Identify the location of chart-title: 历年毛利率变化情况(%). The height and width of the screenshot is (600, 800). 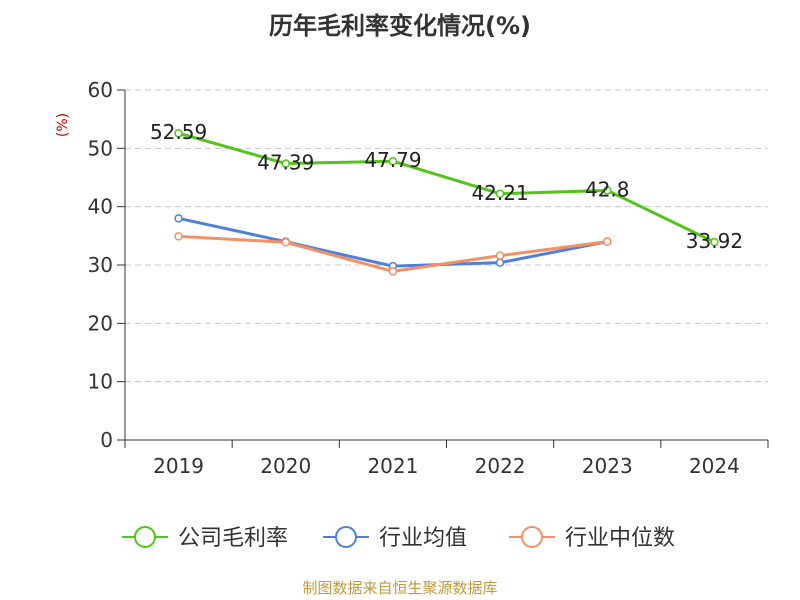
(400, 26).